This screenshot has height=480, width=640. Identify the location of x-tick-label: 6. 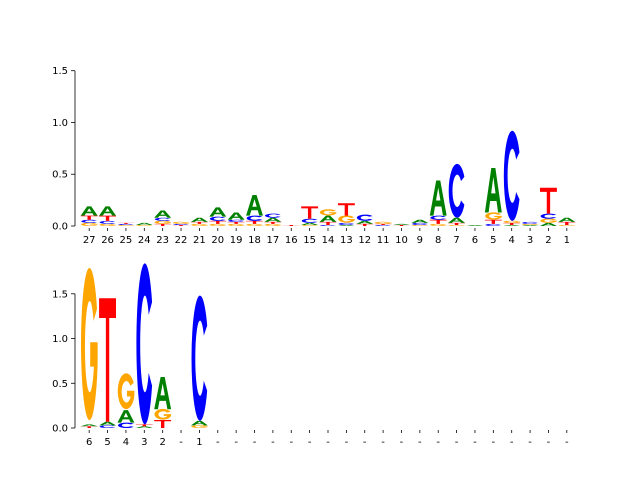
(89, 442).